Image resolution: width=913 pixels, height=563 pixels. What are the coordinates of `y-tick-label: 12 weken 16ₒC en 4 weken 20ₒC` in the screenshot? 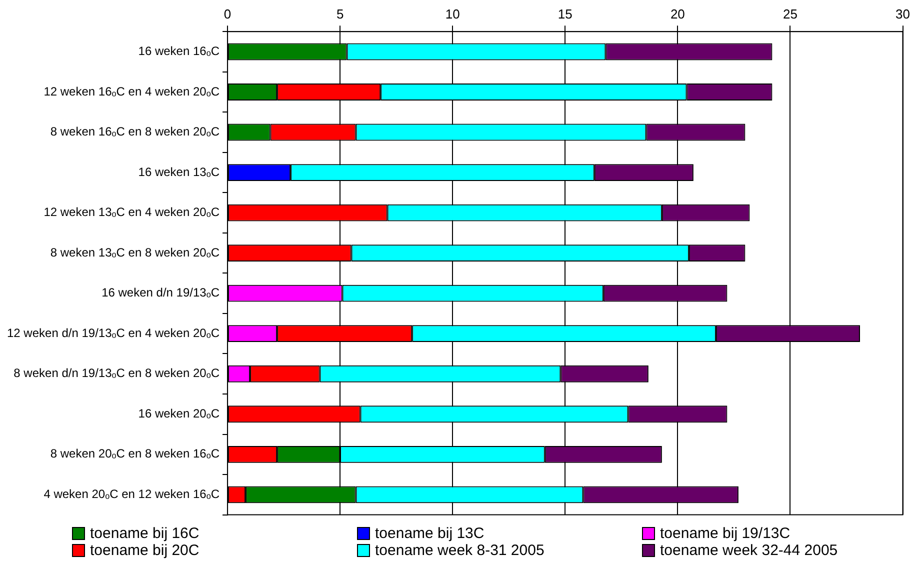 It's located at (132, 91).